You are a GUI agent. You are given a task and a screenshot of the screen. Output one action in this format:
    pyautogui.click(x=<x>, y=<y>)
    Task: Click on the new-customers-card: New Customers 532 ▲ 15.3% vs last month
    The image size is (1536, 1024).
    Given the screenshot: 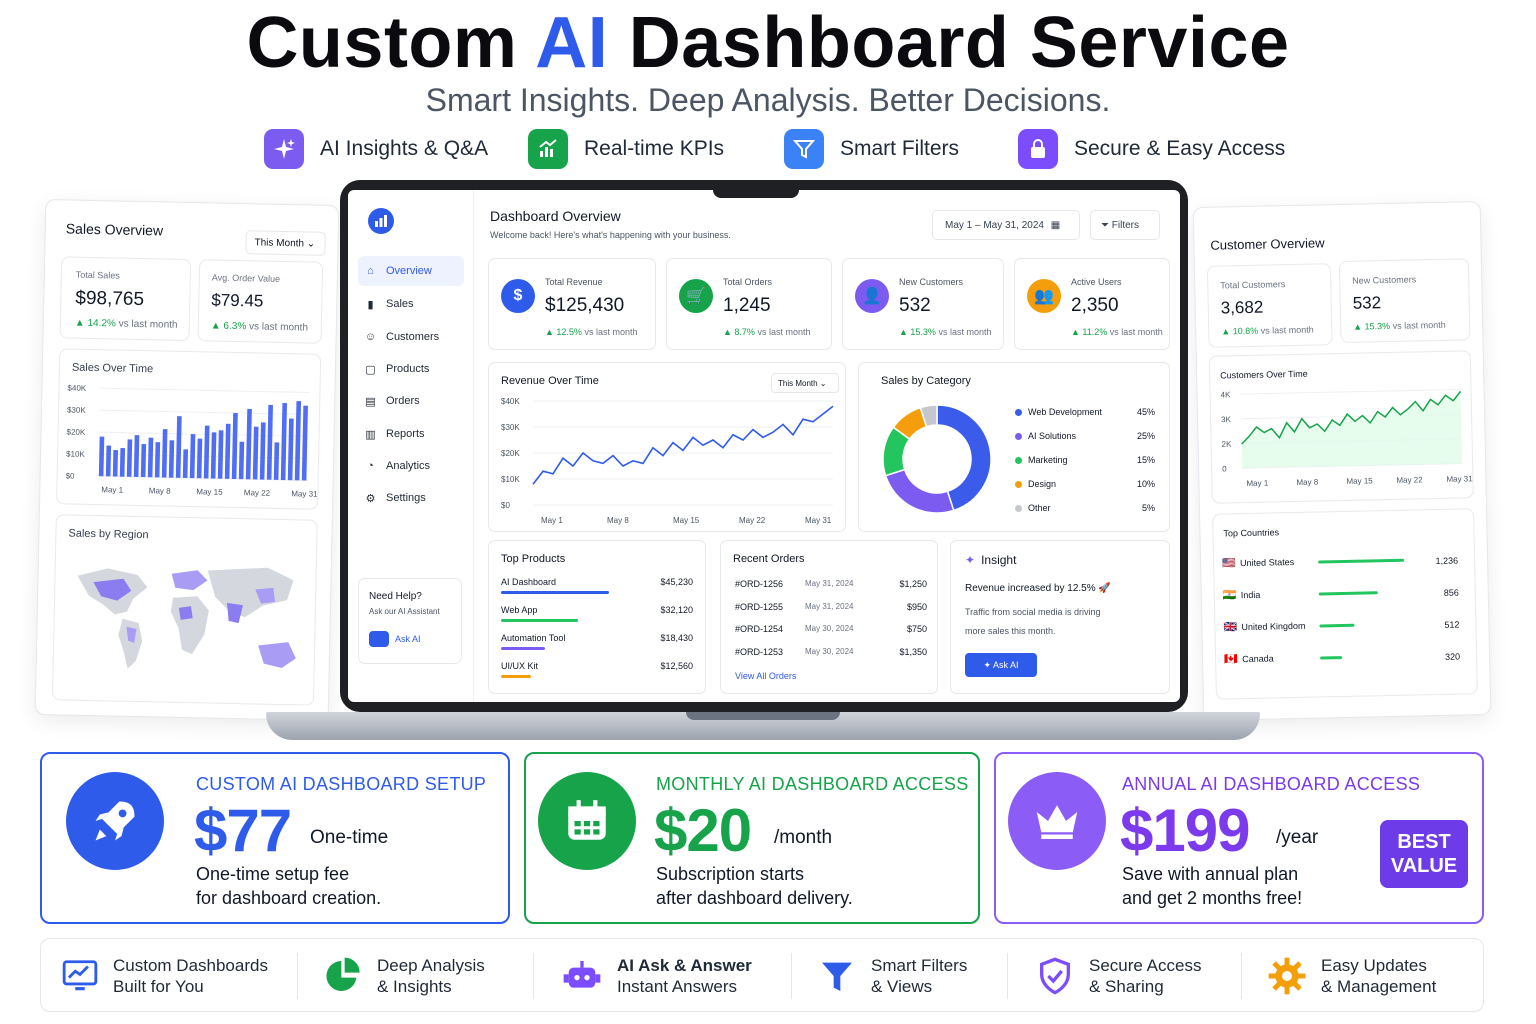 What is the action you would take?
    pyautogui.click(x=1404, y=301)
    